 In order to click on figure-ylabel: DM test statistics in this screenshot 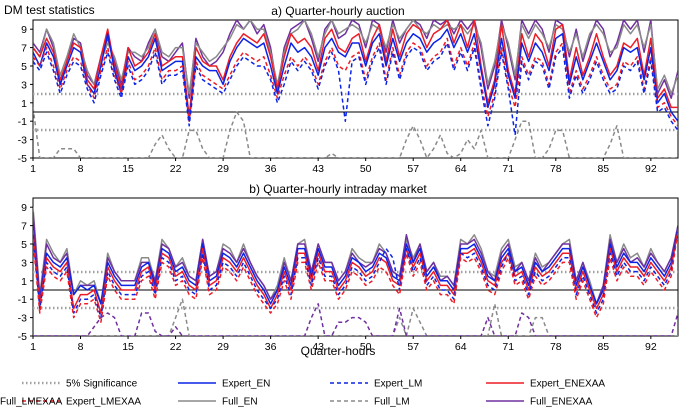, I will do `click(49, 10)`.